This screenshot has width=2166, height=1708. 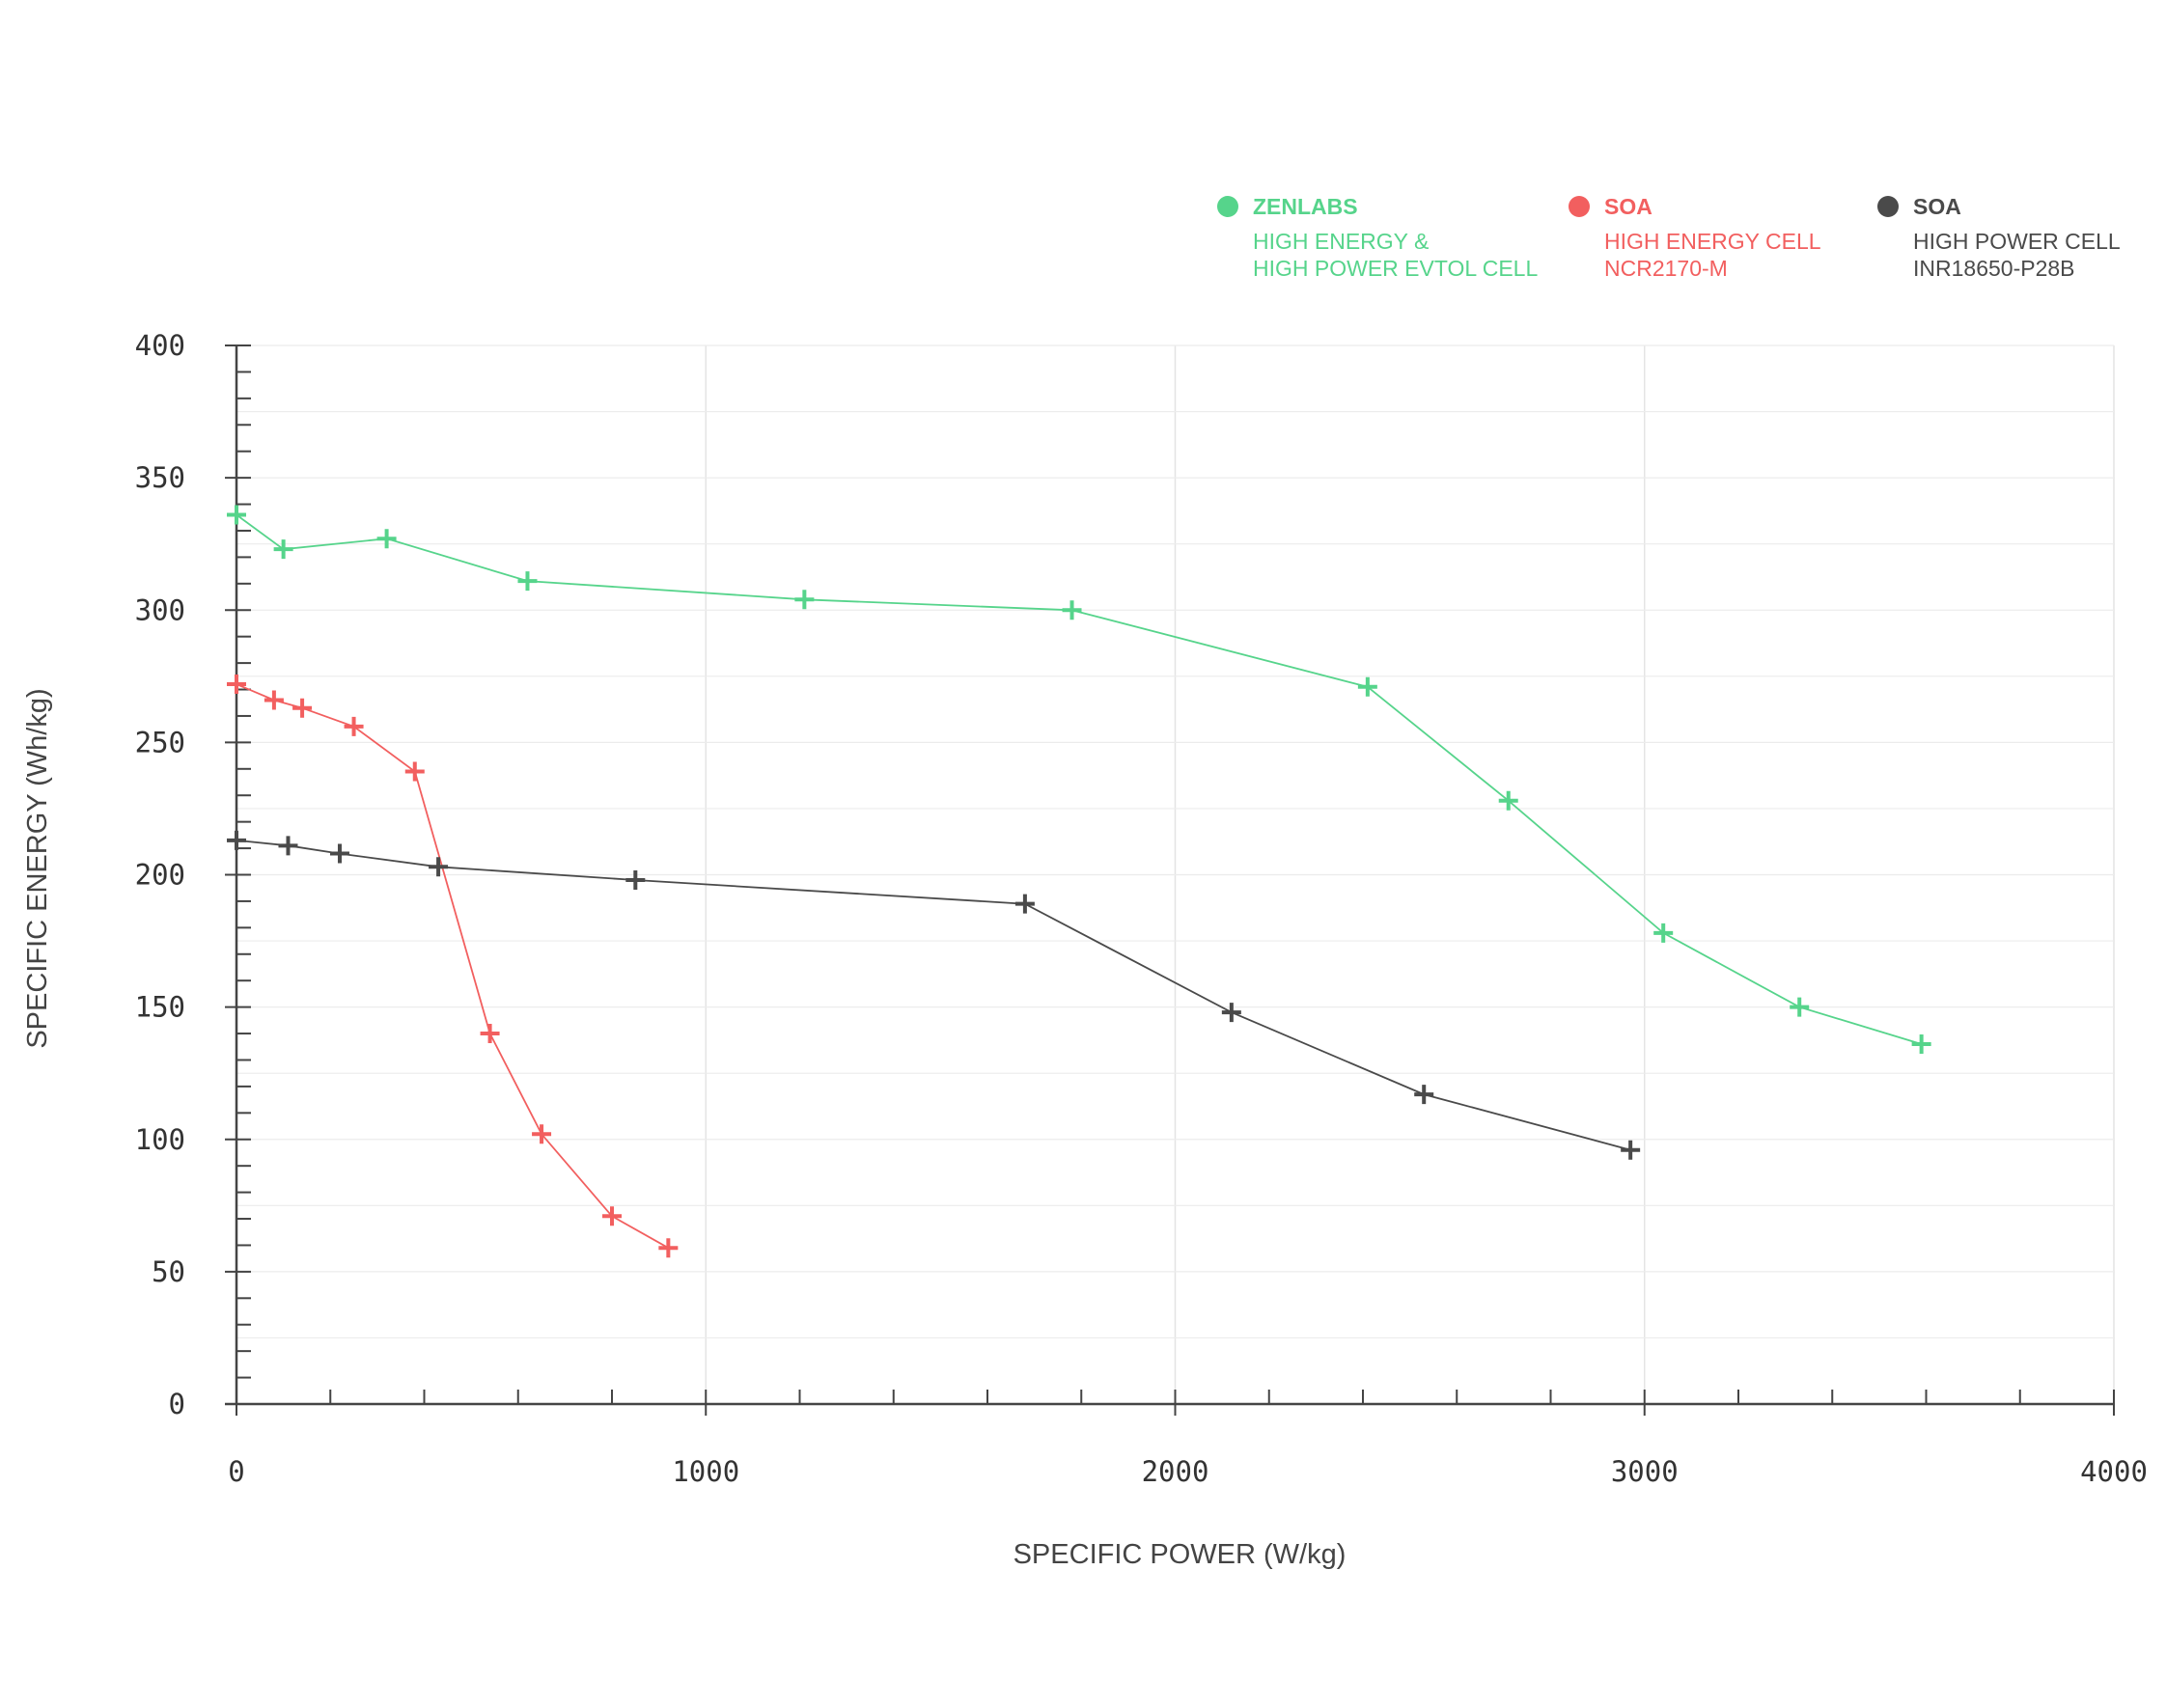 What do you see at coordinates (1175, 1471) in the screenshot?
I see `x-tick-label: 2000` at bounding box center [1175, 1471].